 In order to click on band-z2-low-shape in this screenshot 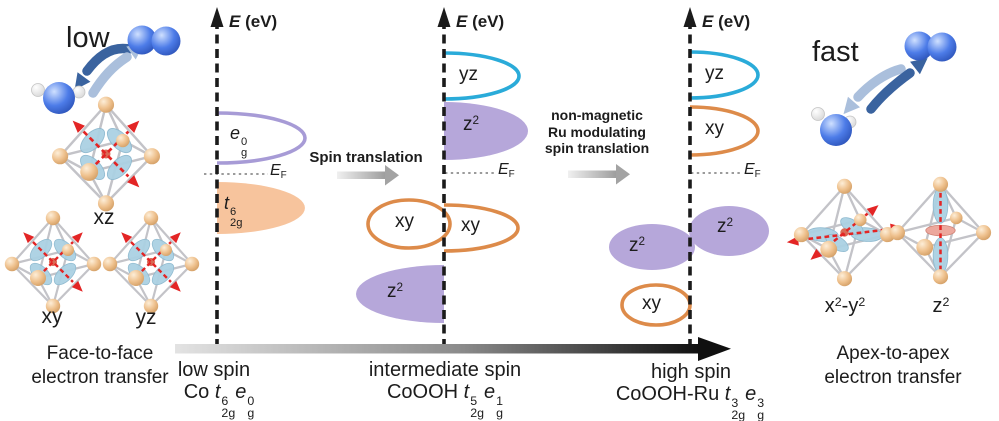, I will do `click(400, 294)`.